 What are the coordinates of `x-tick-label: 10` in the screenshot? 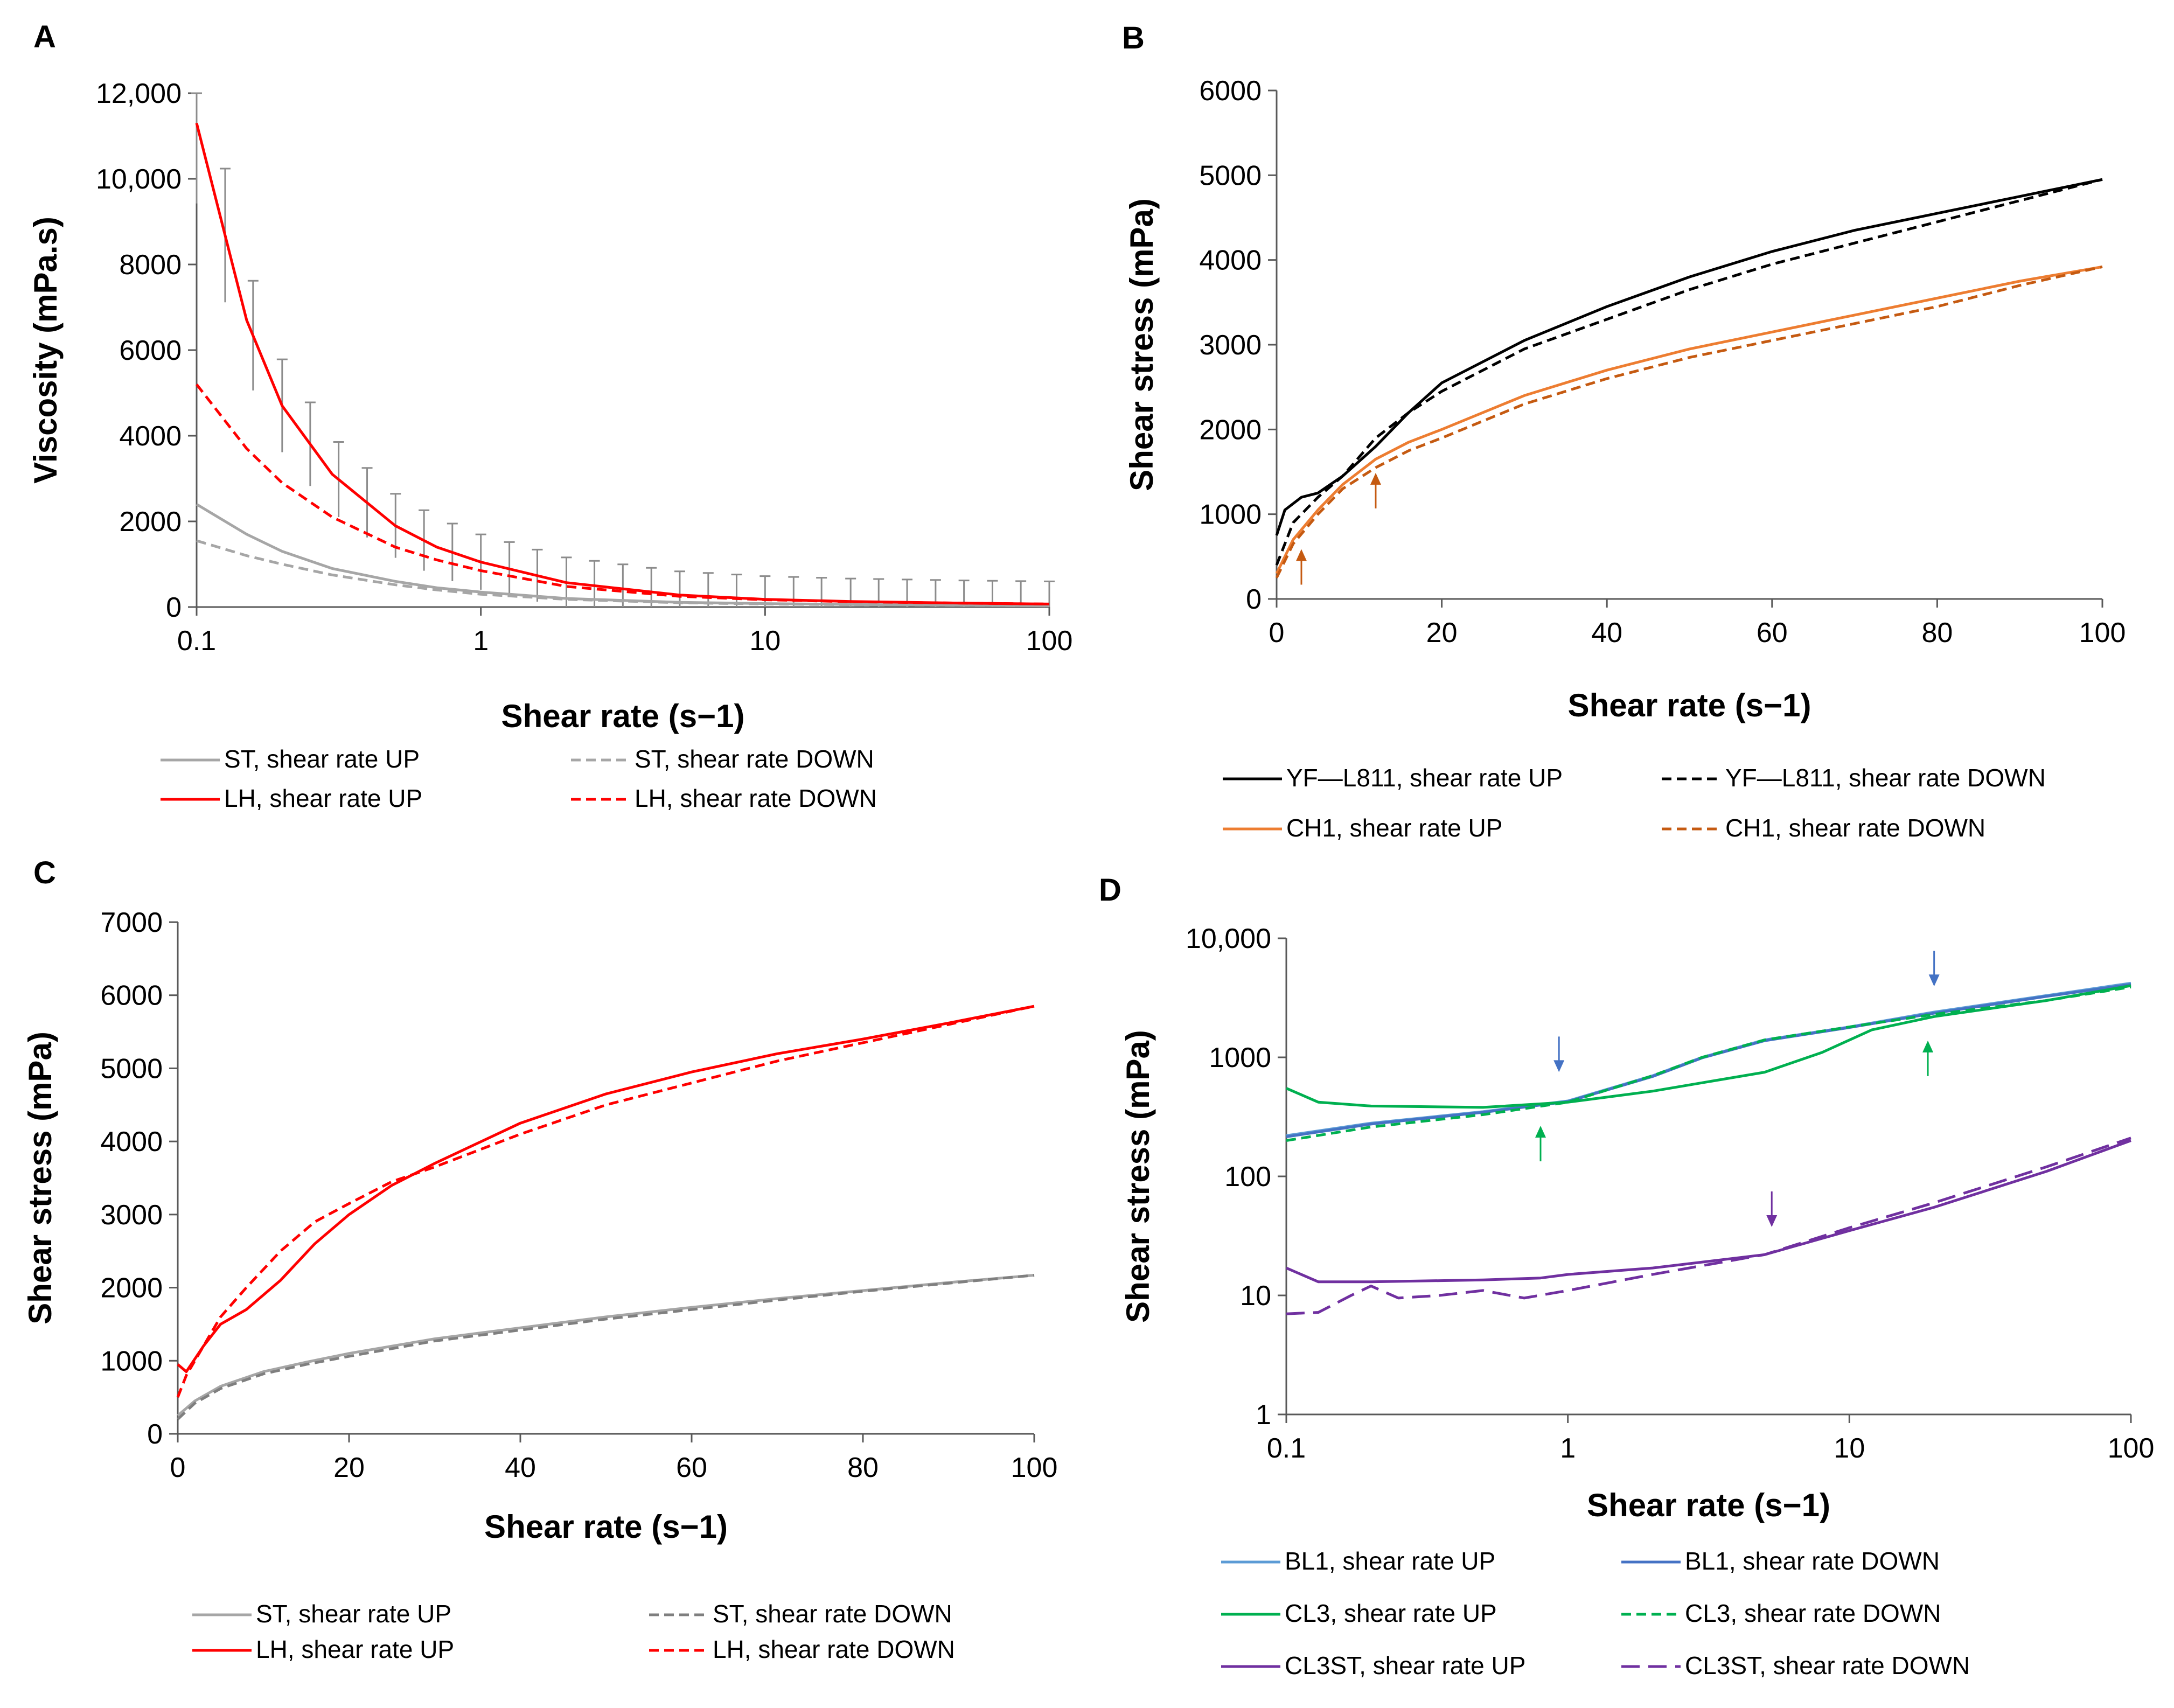 It's located at (1849, 1448).